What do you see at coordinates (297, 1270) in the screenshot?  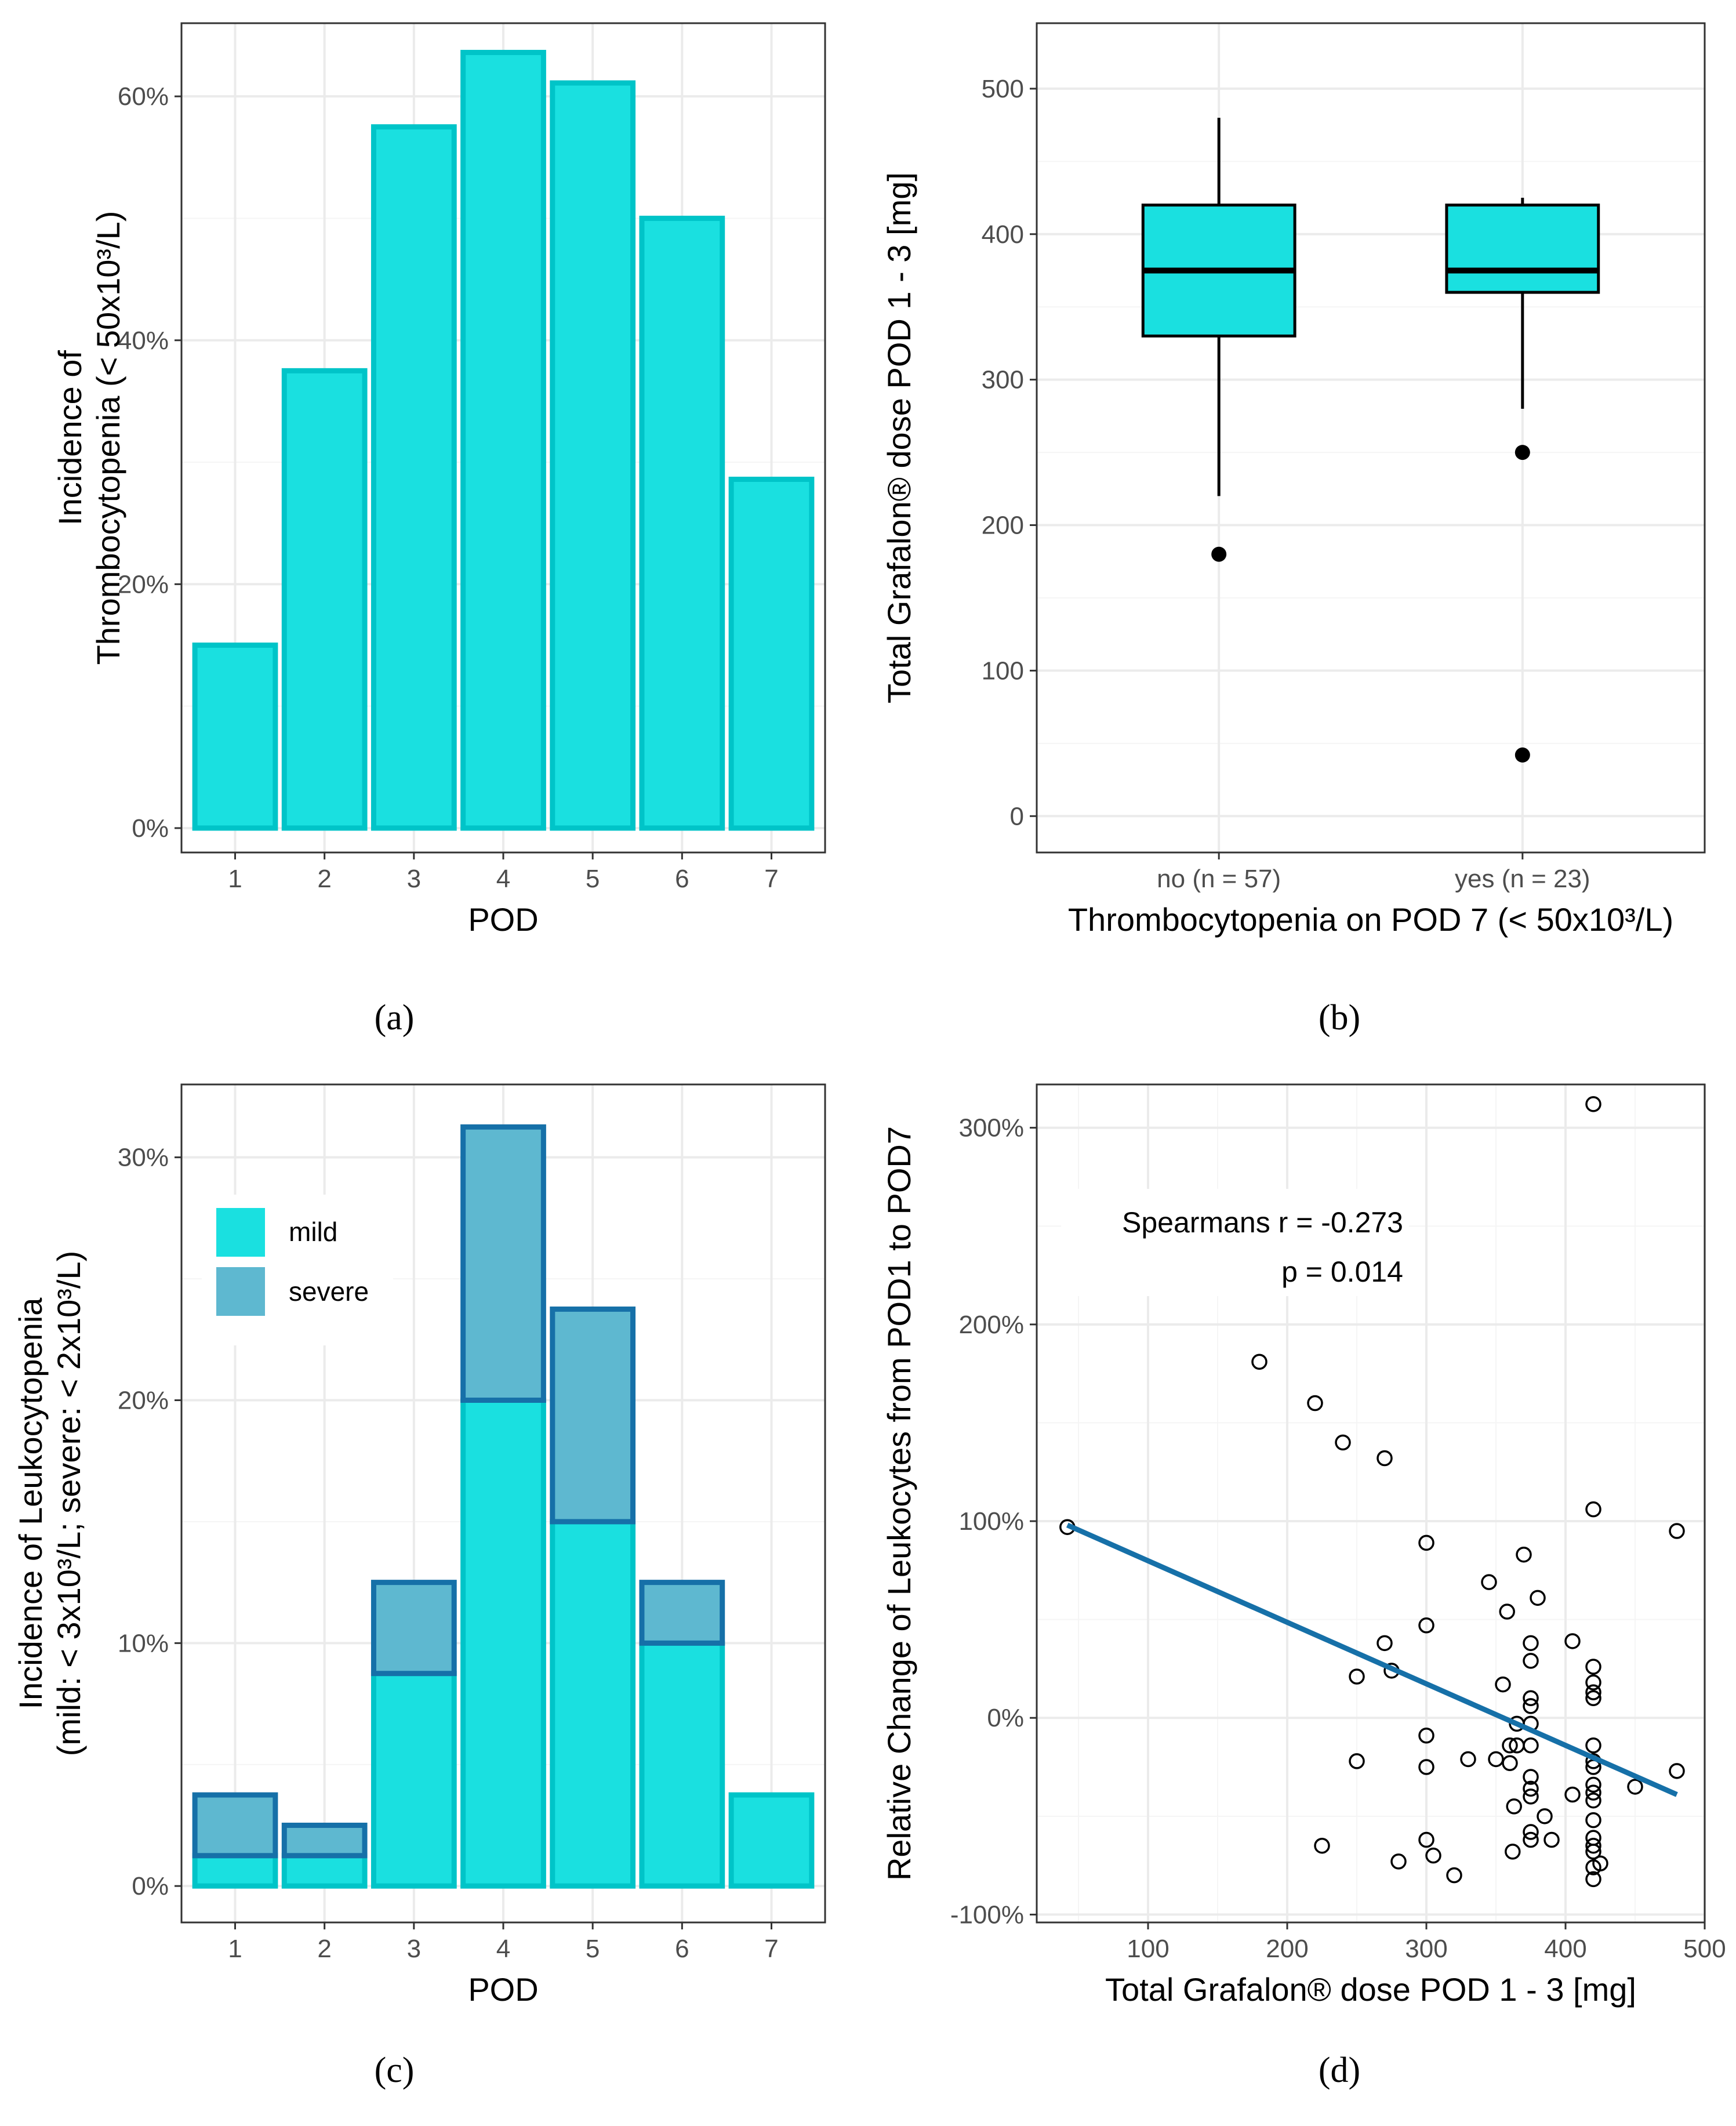 I see `legend: mild severe` at bounding box center [297, 1270].